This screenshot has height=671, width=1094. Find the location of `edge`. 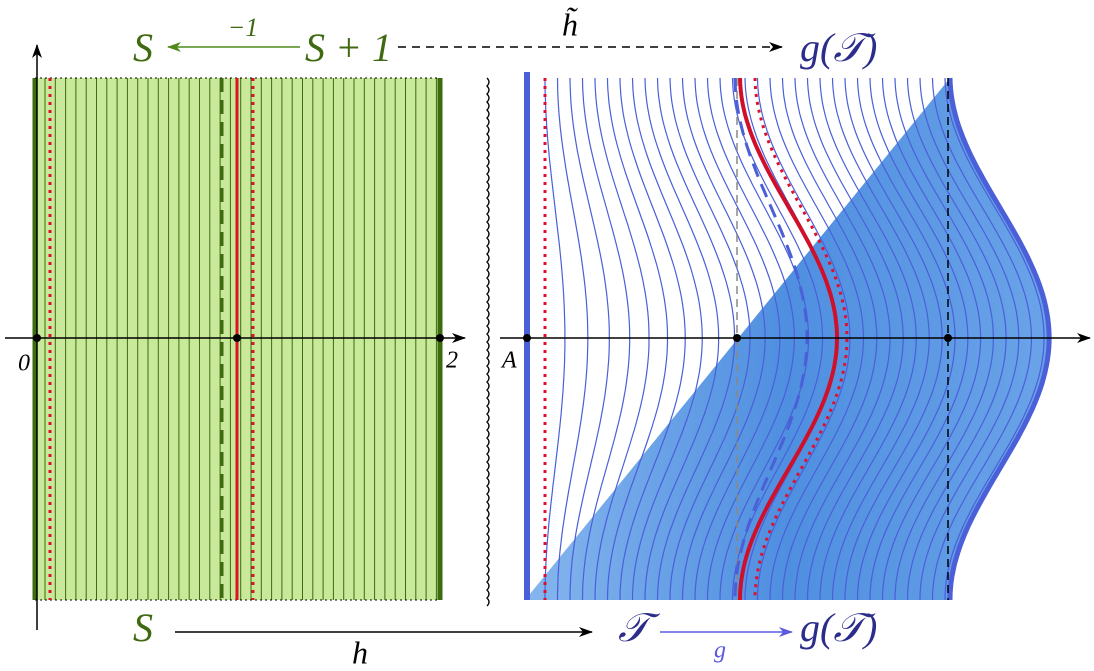

edge is located at coordinates (999, 339).